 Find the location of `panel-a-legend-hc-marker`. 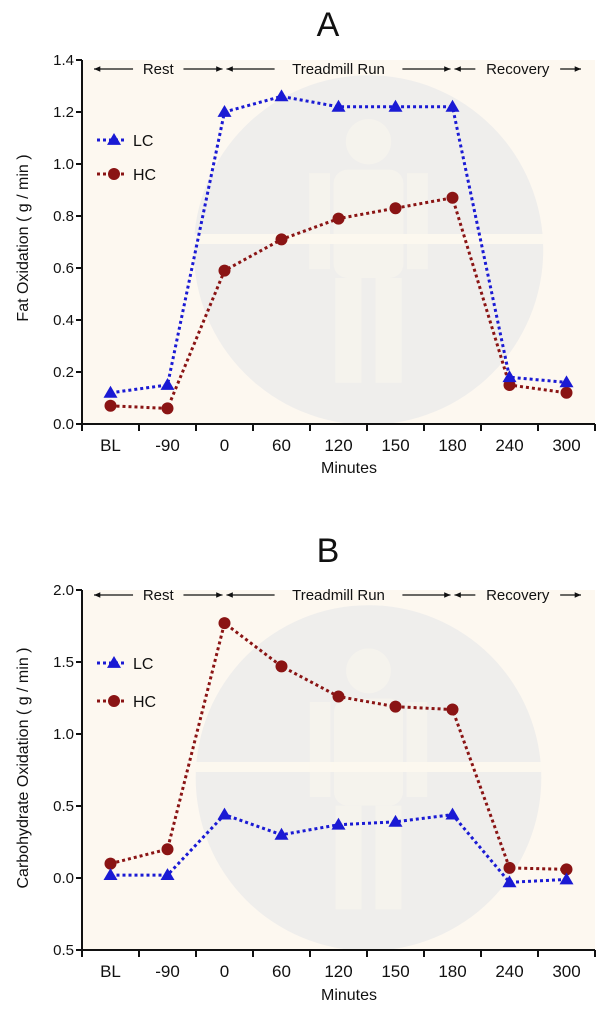

panel-a-legend-hc-marker is located at coordinates (114, 174).